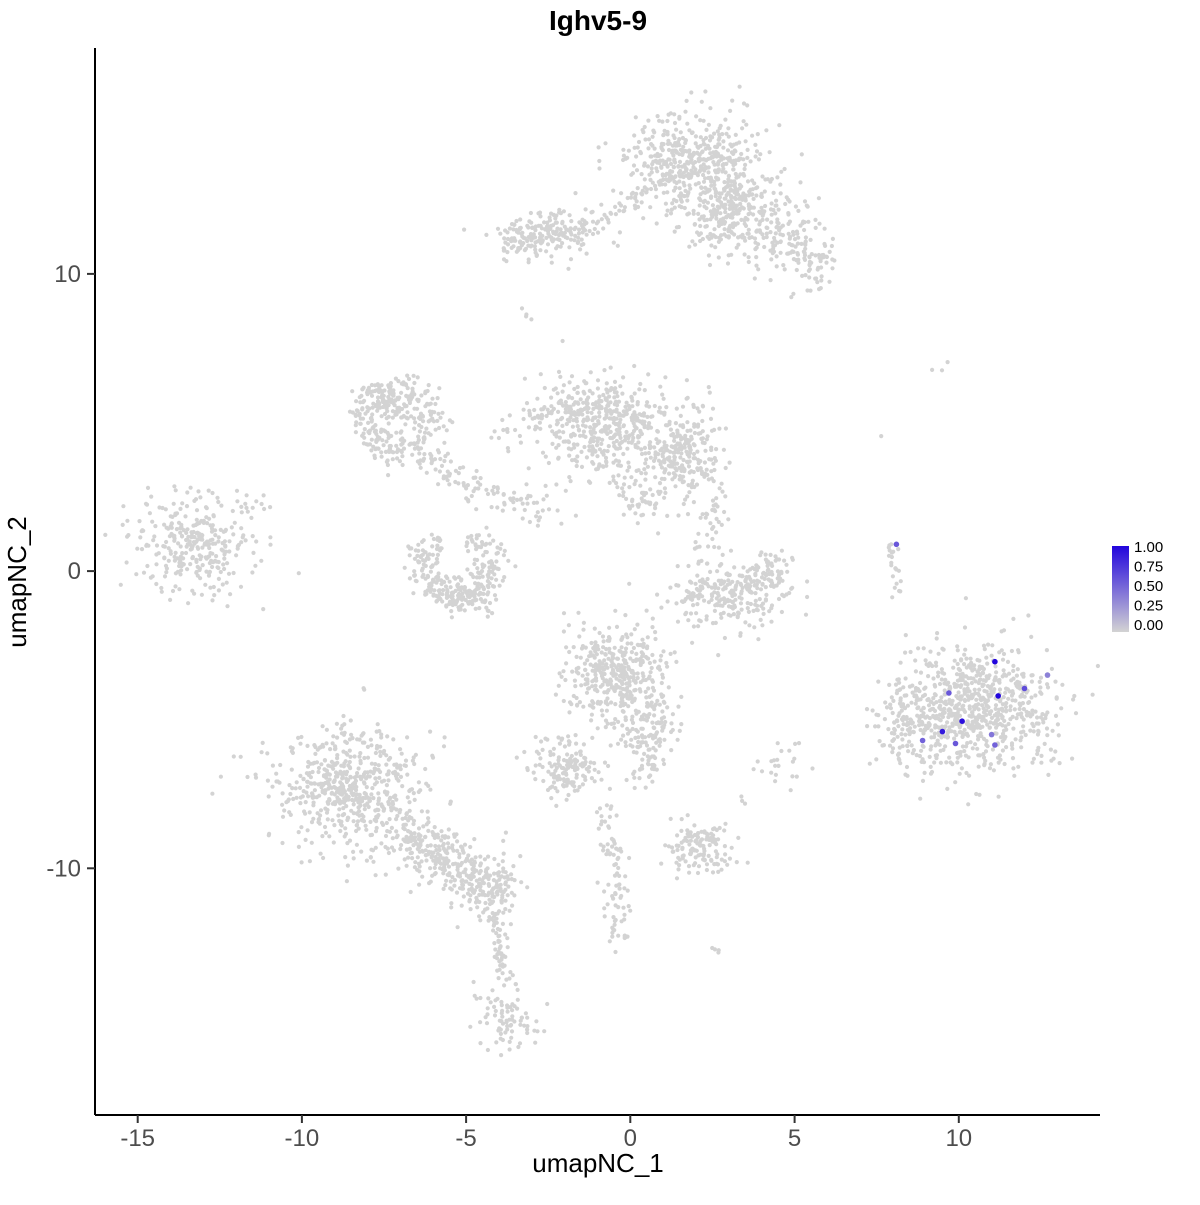 This screenshot has height=1205, width=1200. I want to click on colorbar-legend: 1.000.750.500.250.00, so click(1137, 586).